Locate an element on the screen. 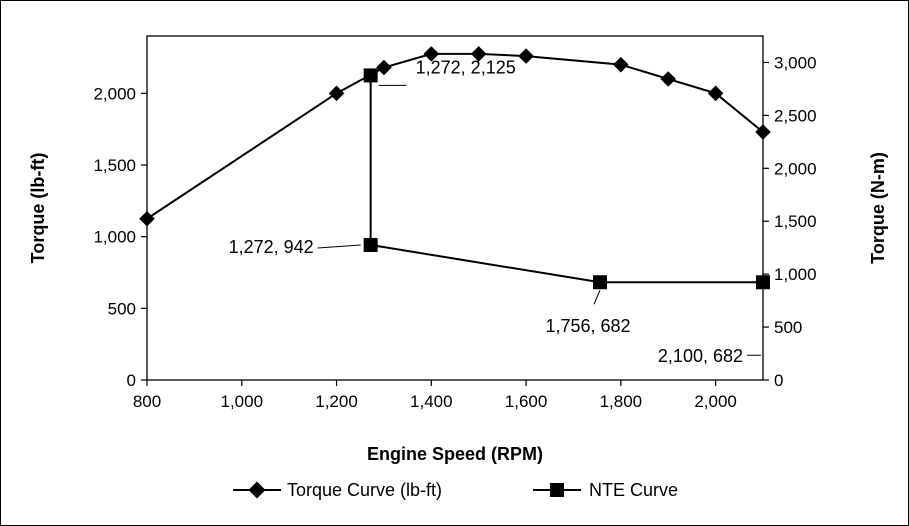 Image resolution: width=909 pixels, height=526 pixels. x-tick-label: 1,400 is located at coordinates (431, 401).